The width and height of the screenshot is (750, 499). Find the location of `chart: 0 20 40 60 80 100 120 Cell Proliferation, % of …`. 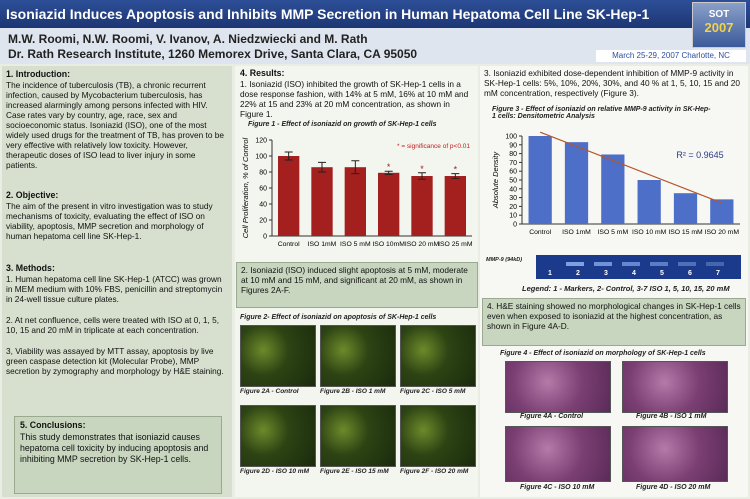

chart: 0 20 40 60 80 100 120 Cell Proliferation, % of … is located at coordinates (357, 192).